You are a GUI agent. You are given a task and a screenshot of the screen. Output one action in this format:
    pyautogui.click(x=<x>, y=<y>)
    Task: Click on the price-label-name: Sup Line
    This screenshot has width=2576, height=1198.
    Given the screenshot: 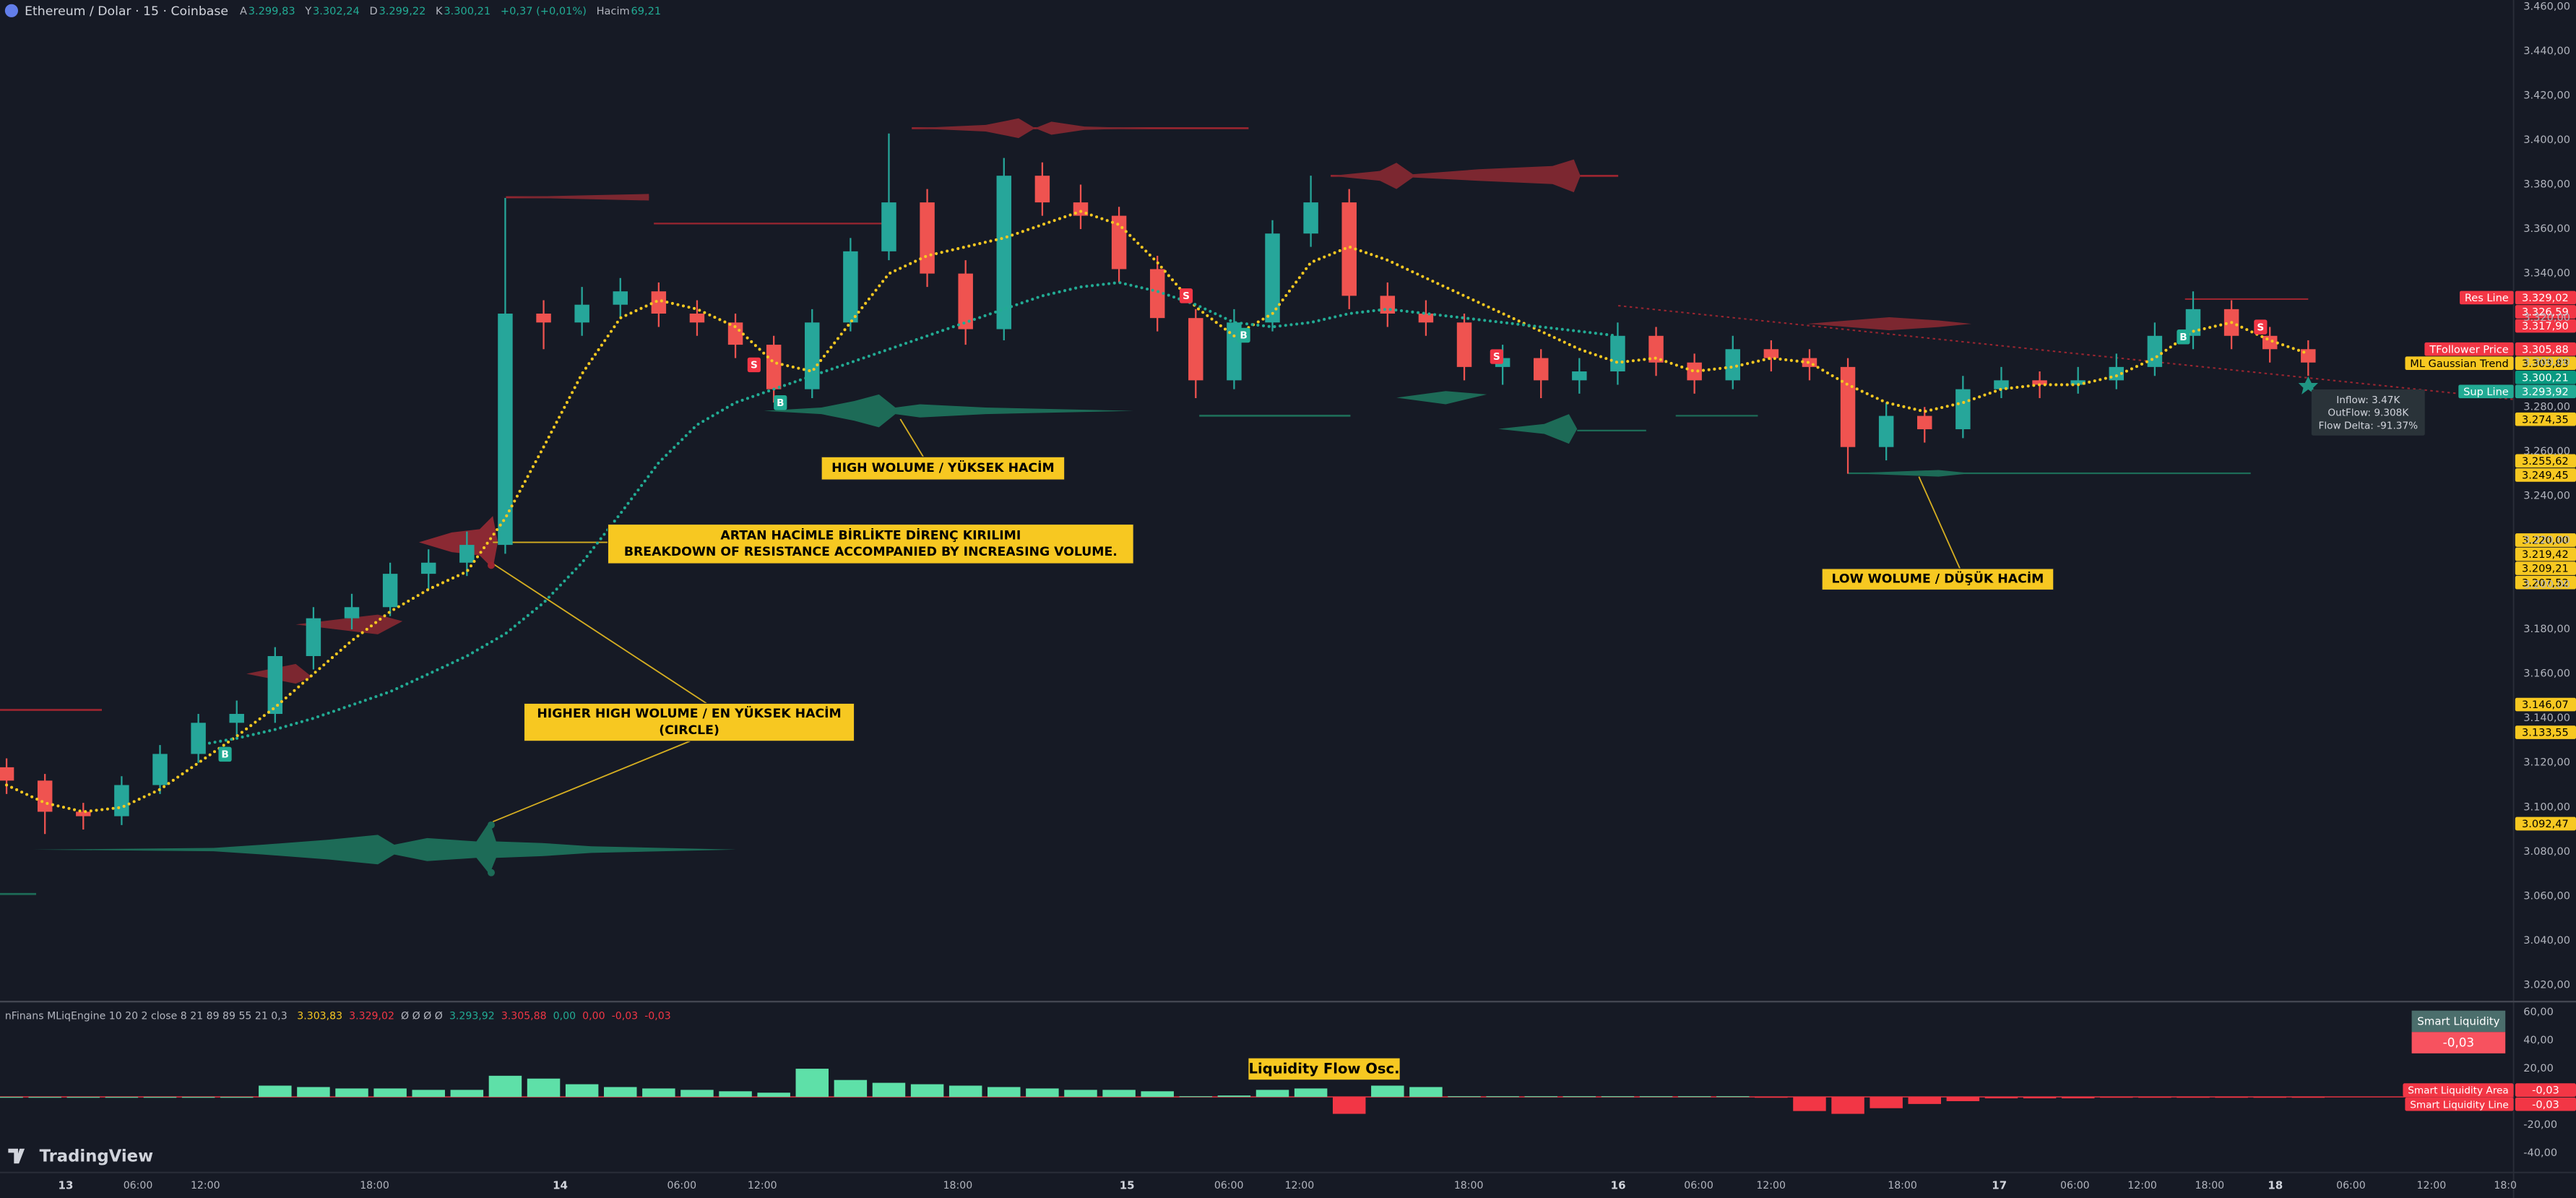 What is the action you would take?
    pyautogui.click(x=2486, y=392)
    